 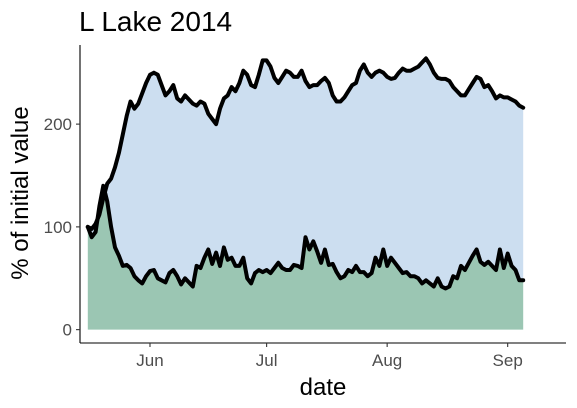 What do you see at coordinates (58, 124) in the screenshot?
I see `y-tick-label: 200` at bounding box center [58, 124].